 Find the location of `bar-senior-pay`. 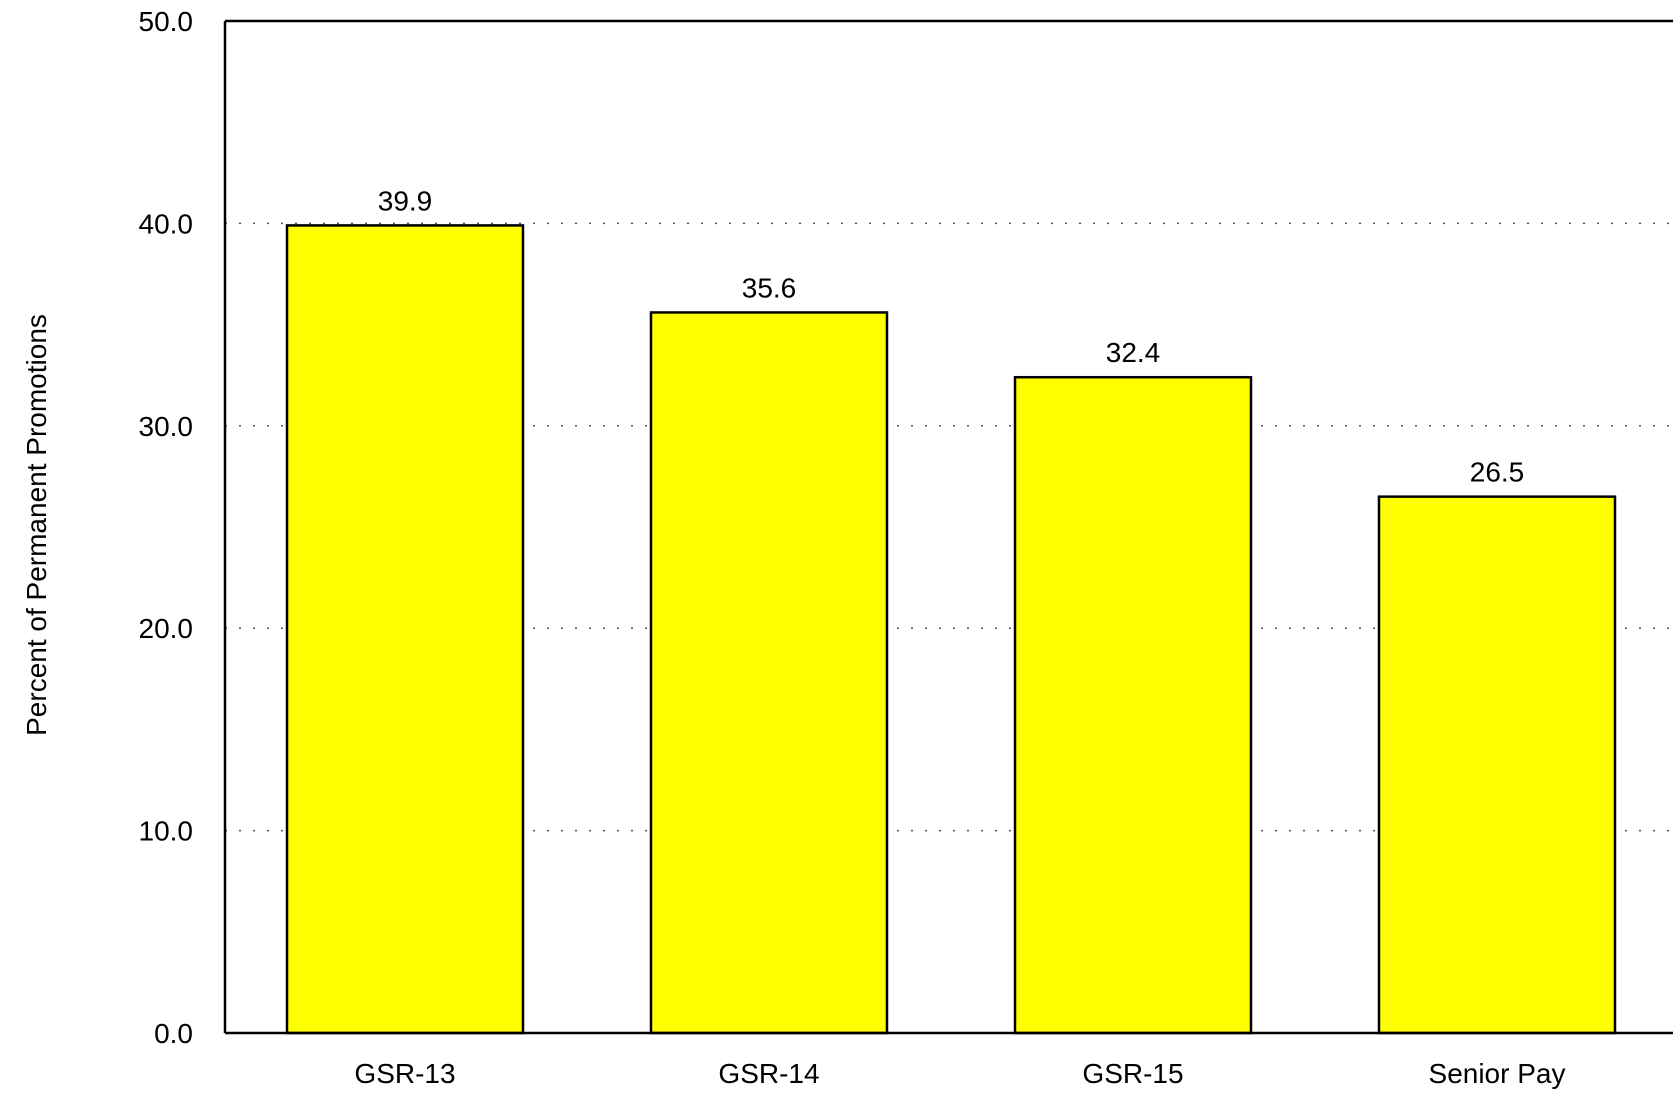

bar-senior-pay is located at coordinates (1497, 765).